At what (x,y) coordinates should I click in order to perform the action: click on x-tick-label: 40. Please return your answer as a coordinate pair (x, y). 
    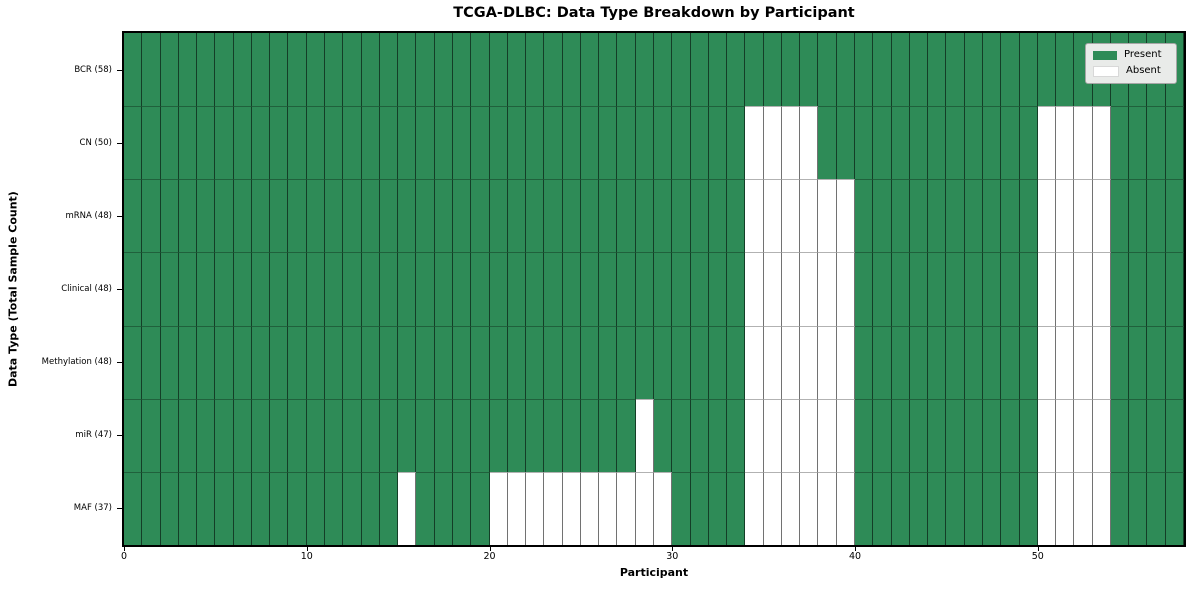
    Looking at the image, I should click on (855, 556).